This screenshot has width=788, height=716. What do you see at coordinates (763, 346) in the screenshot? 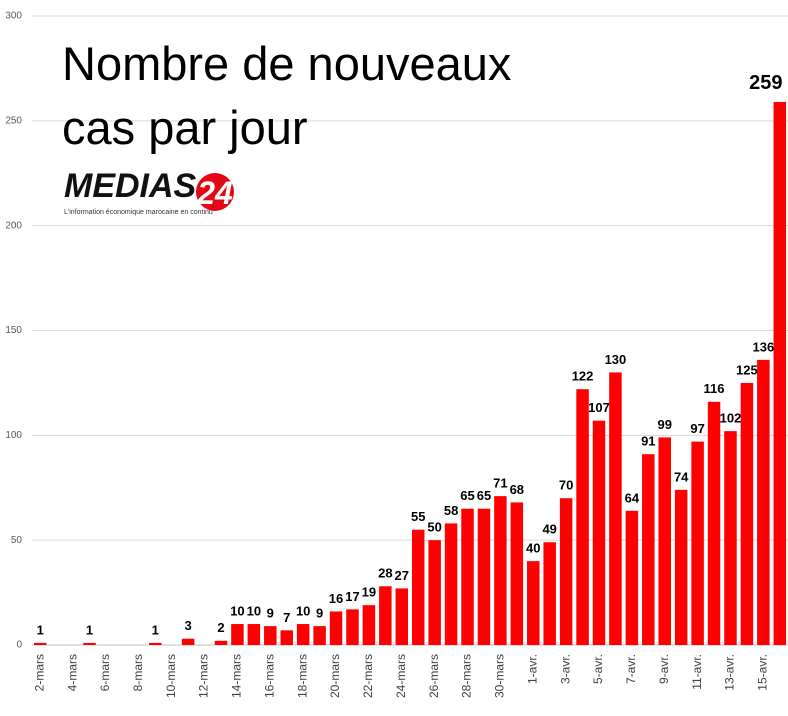
I see `value-label: 136` at bounding box center [763, 346].